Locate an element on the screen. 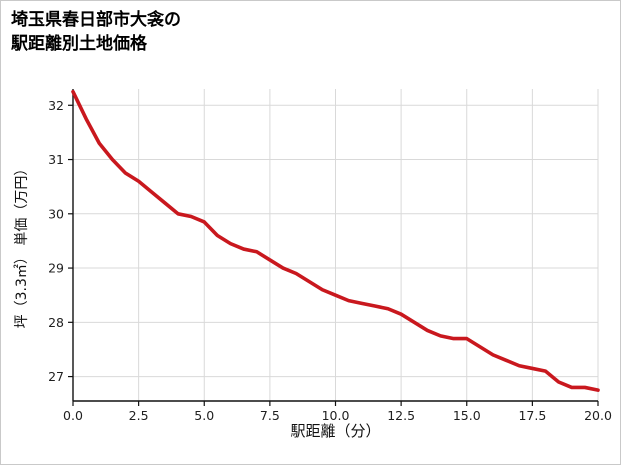 This screenshot has height=465, width=621. y-axis-label: 坪（3.3㎡） 単価（万円） is located at coordinates (22, 245).